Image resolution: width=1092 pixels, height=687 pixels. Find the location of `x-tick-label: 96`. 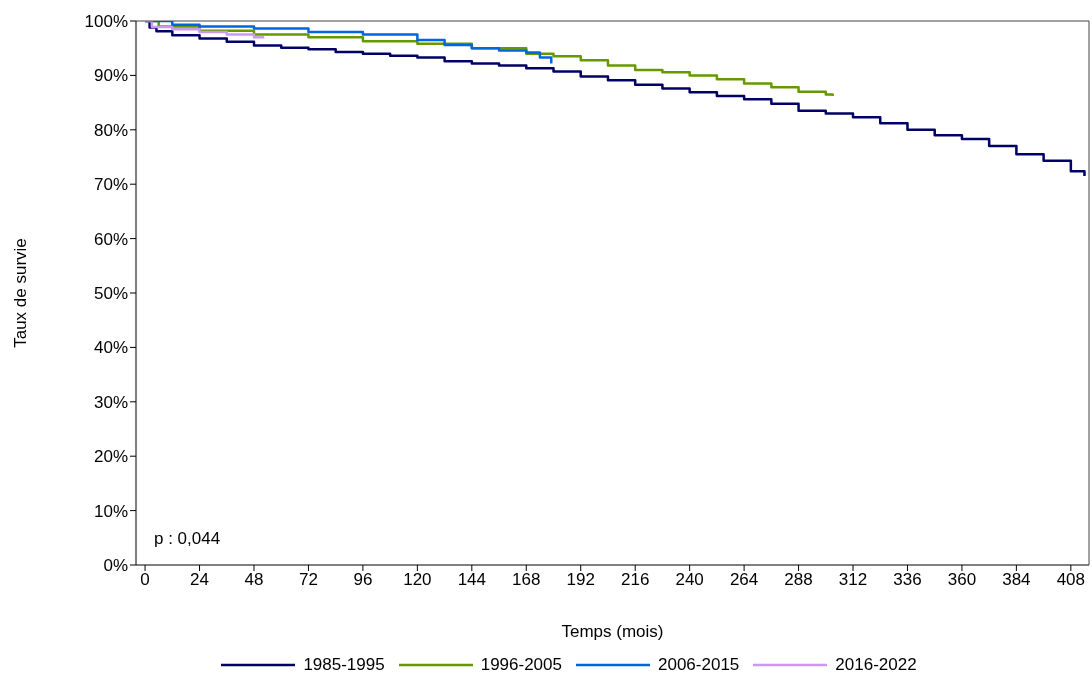

x-tick-label: 96 is located at coordinates (363, 580).